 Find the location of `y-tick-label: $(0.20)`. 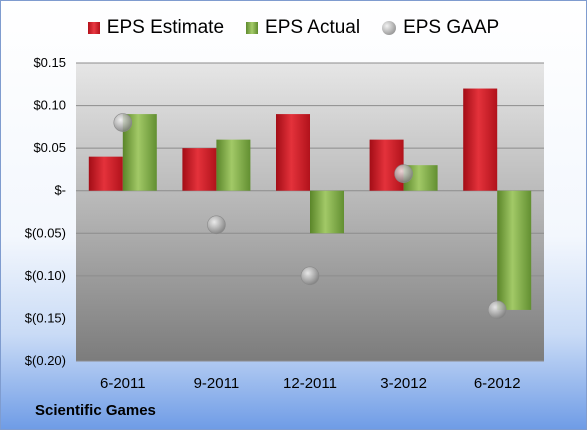

y-tick-label: $(0.20) is located at coordinates (45, 360).